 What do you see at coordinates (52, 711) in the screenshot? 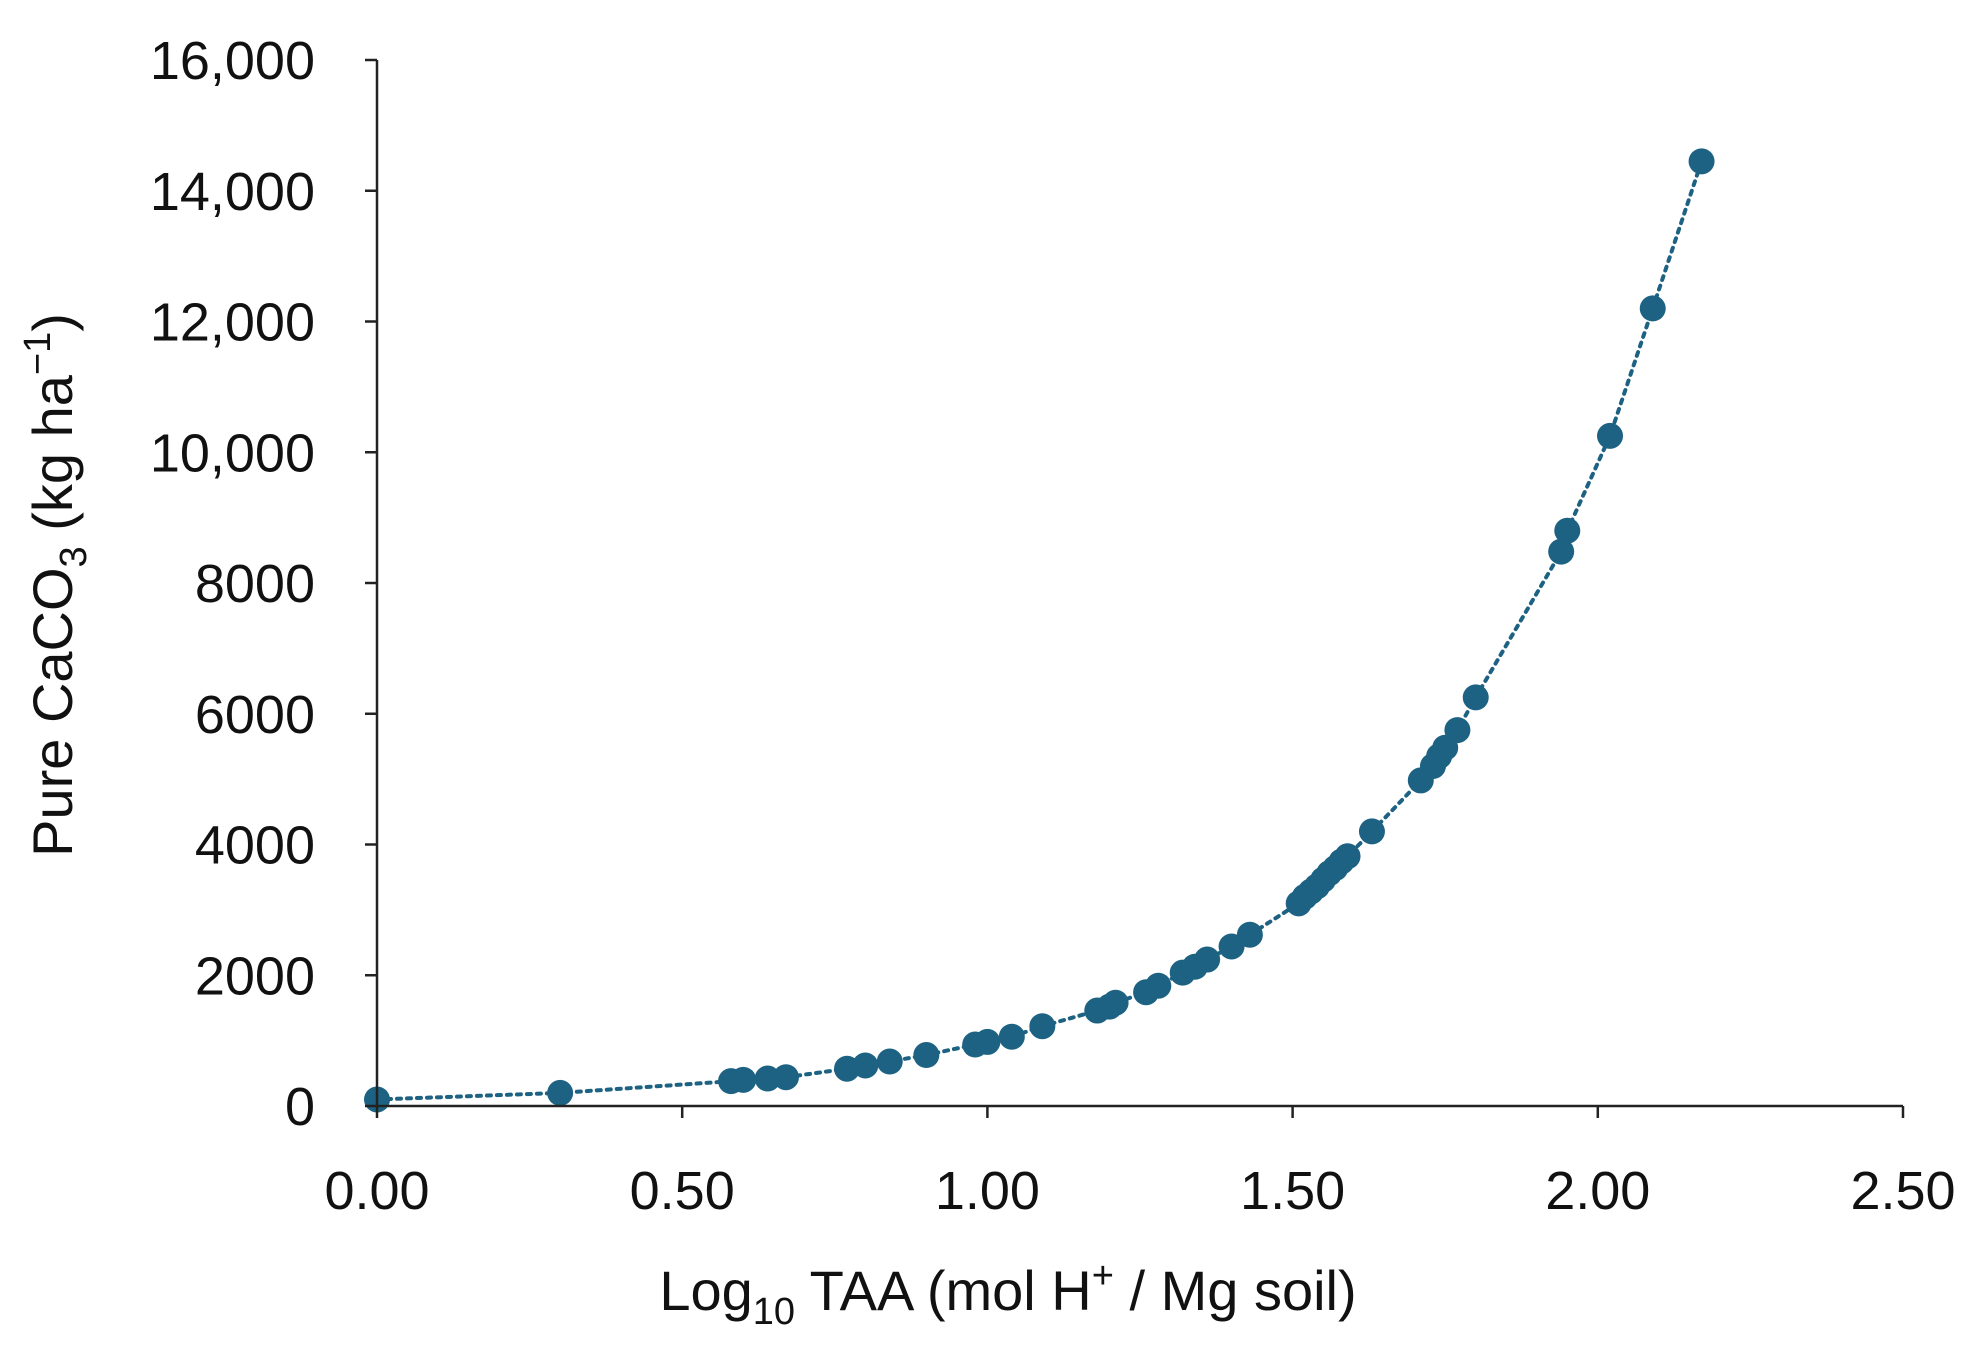
I see `y-axis-title-pre: Pure CaCO` at bounding box center [52, 711].